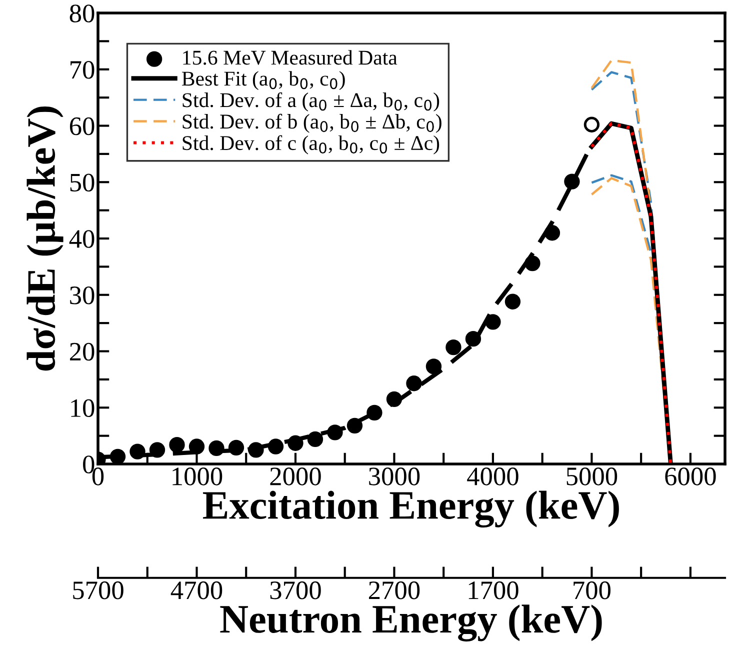 Image resolution: width=736 pixels, height=646 pixels. I want to click on x2-tick-label: 3700, so click(295, 590).